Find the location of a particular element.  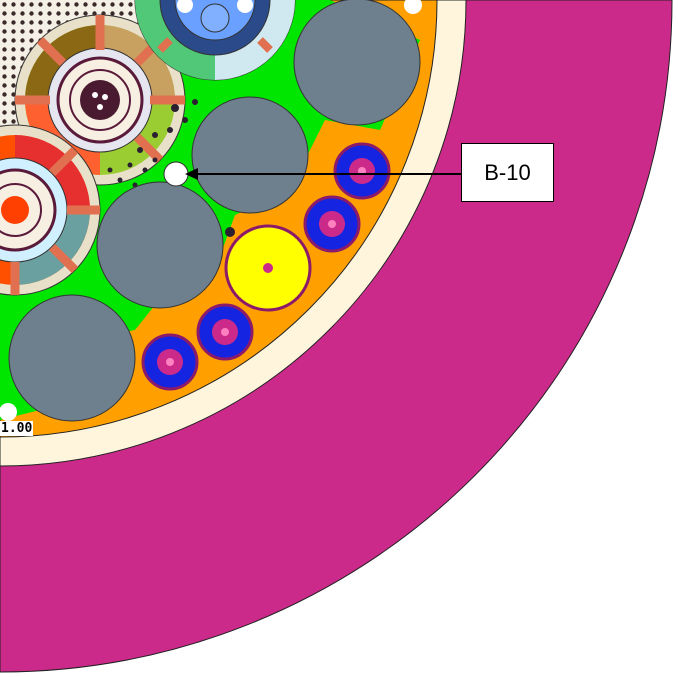

b10-sample-marker is located at coordinates (176, 174).